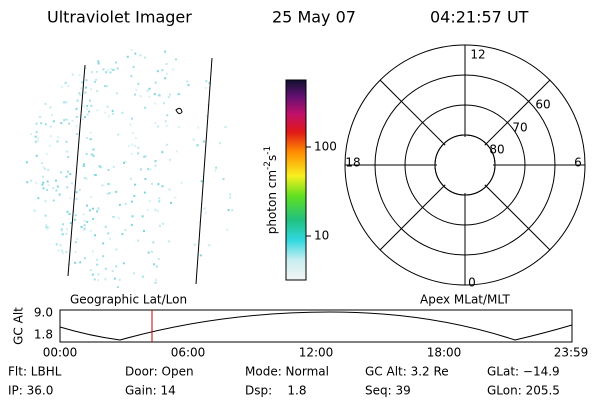  I want to click on plot-title: Geographic Lat/Lon, so click(128, 300).